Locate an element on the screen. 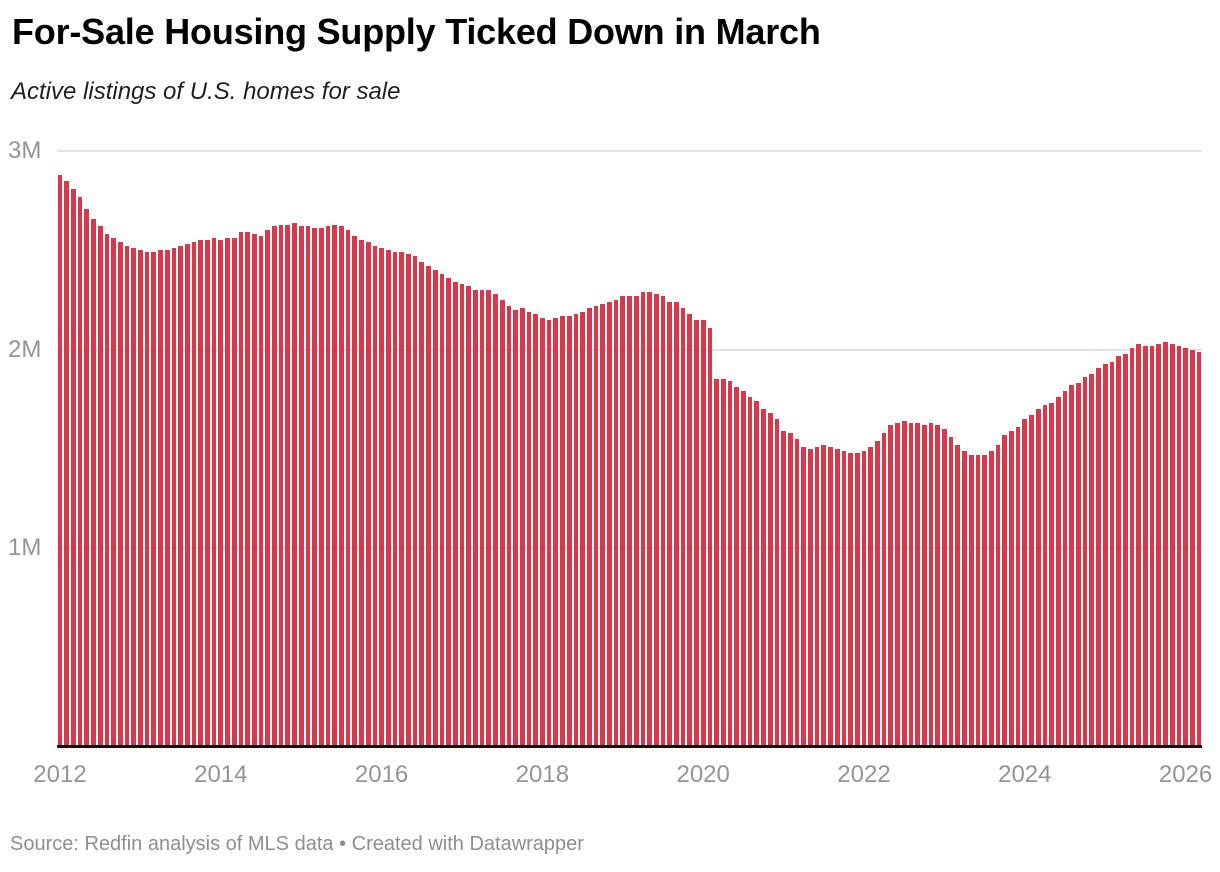 This screenshot has height=872, width=1220. x-axis-label: 2018 is located at coordinates (542, 774).